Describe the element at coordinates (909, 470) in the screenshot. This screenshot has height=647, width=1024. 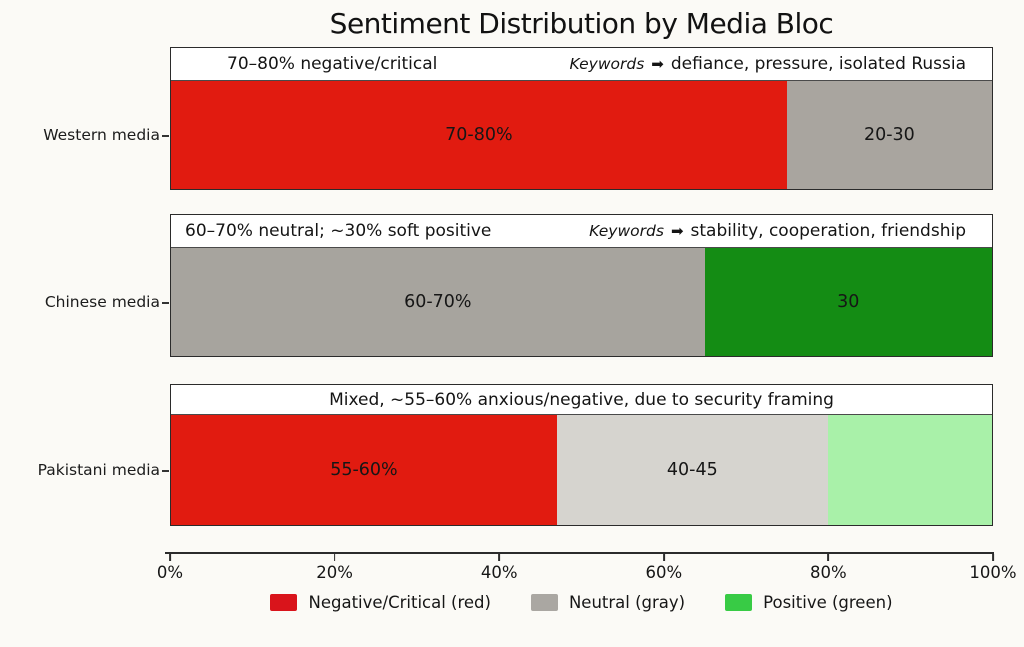
I see `bar-segment-positive` at that location.